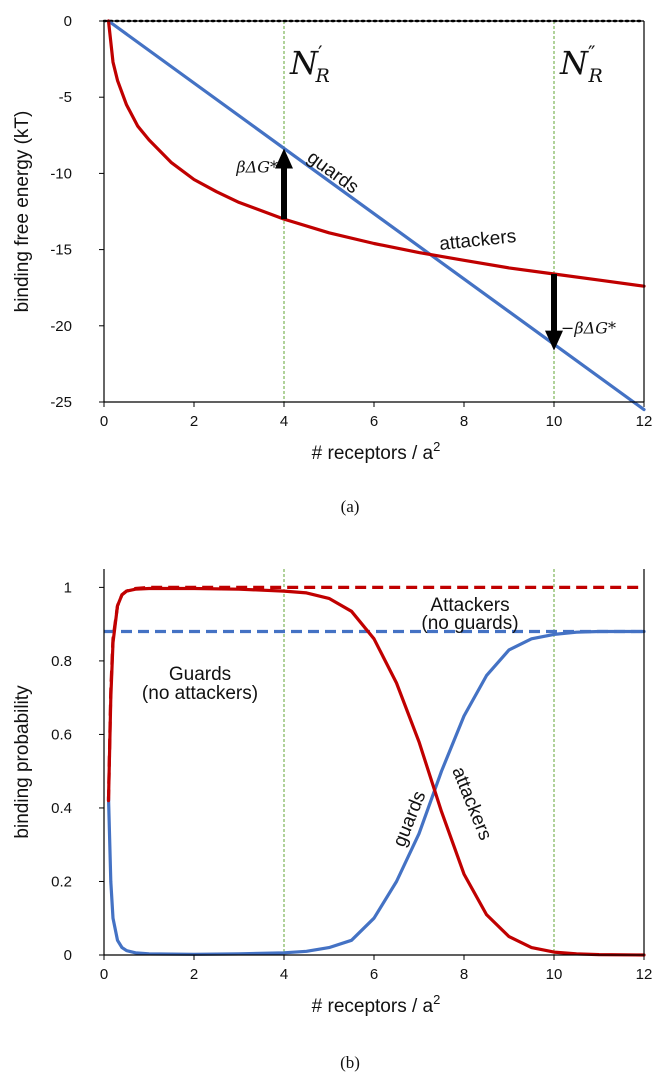  I want to click on y-tick-label: -5, so click(65, 97).